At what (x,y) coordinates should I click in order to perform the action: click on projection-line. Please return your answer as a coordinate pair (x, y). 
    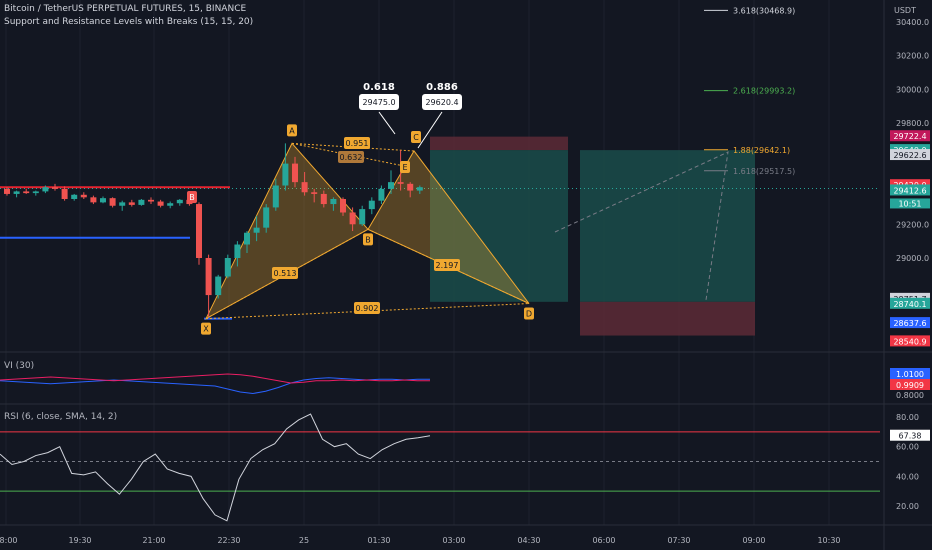
    Looking at the image, I should click on (641, 226).